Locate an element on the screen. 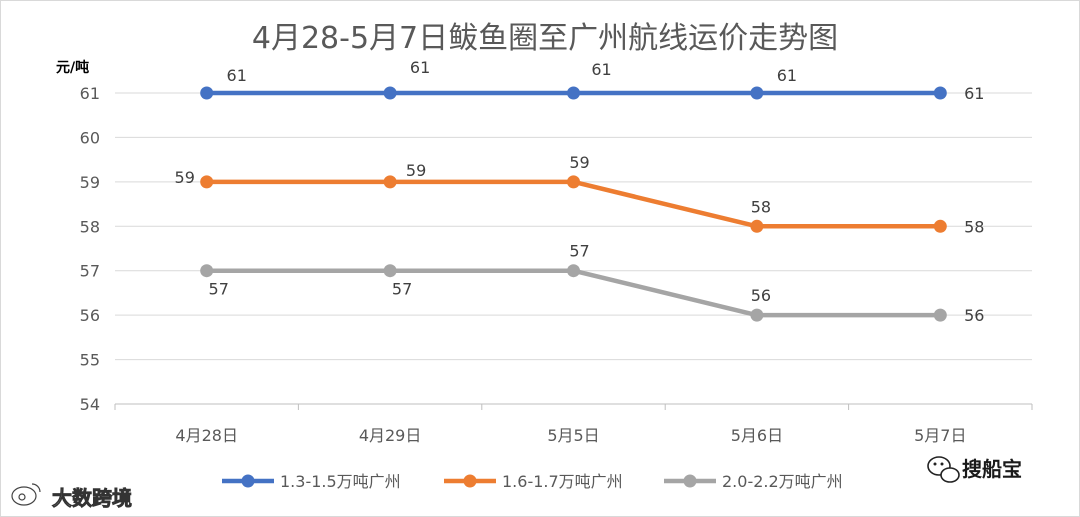 The width and height of the screenshot is (1080, 517). series-2: 59 59 59 58 58 is located at coordinates (580, 194).